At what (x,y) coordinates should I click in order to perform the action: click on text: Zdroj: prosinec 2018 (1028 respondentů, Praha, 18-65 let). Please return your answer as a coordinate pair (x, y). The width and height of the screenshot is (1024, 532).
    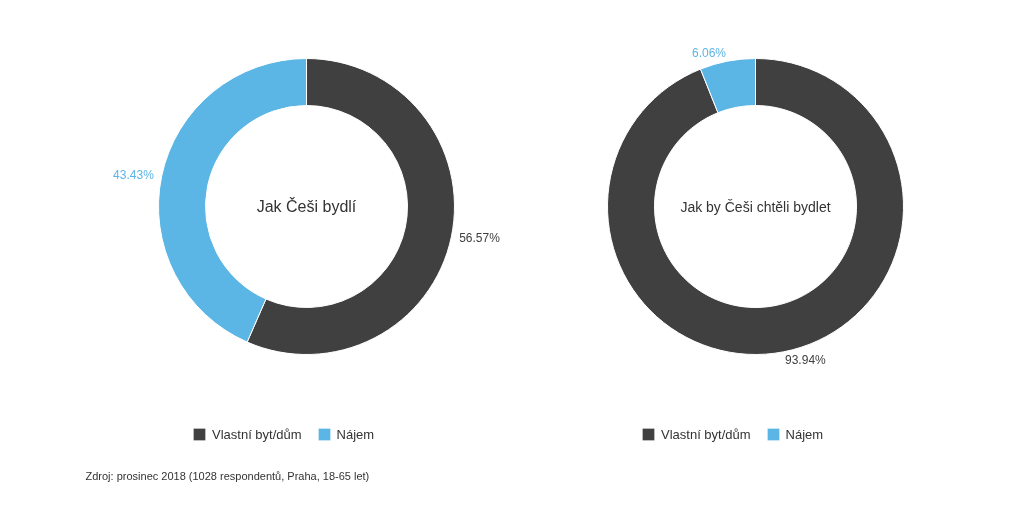
    Looking at the image, I should click on (227, 475).